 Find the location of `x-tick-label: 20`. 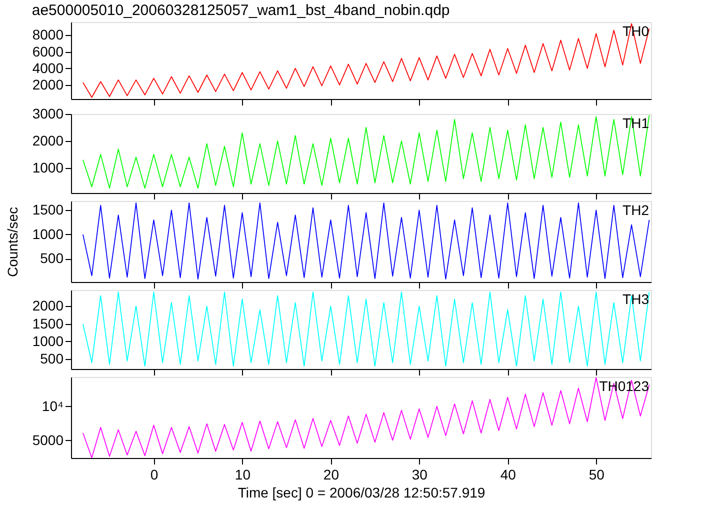

x-tick-label: 20 is located at coordinates (331, 474).